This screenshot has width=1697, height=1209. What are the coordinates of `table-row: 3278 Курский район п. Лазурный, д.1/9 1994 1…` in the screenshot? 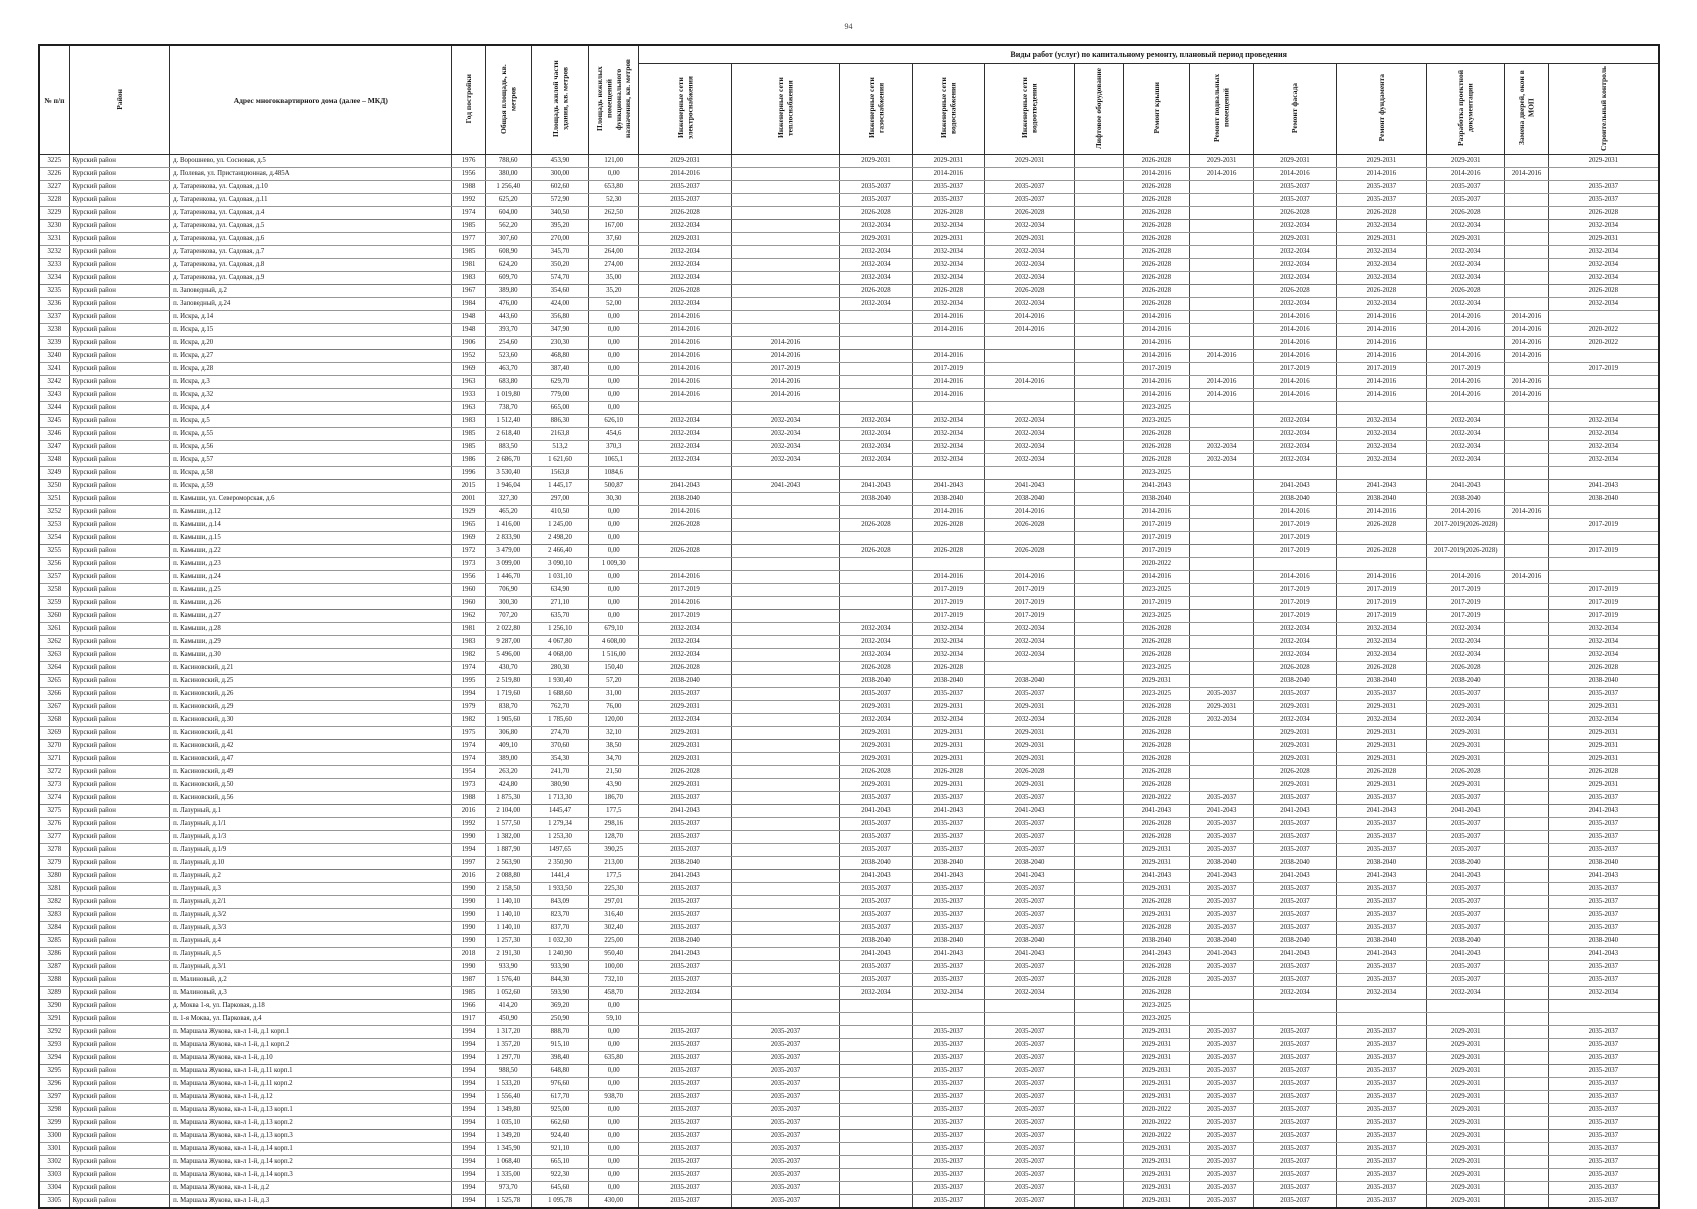 It's located at (849, 850).